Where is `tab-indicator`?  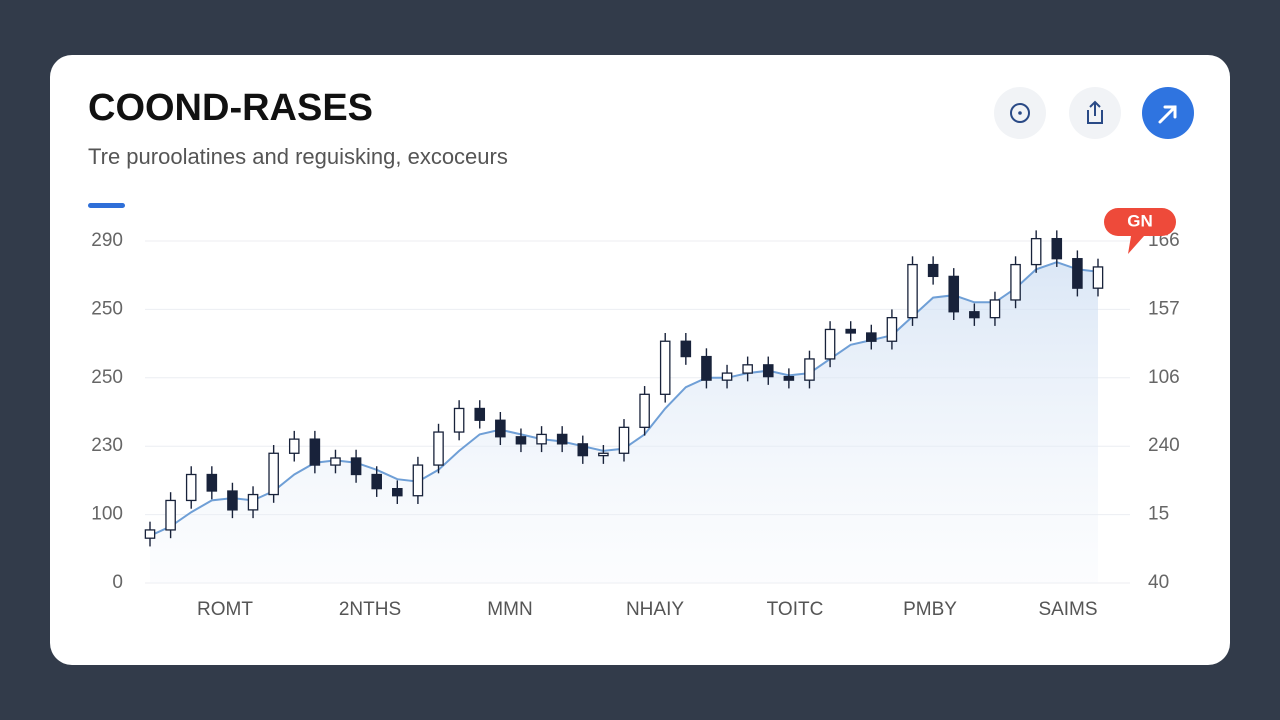 tab-indicator is located at coordinates (106, 205).